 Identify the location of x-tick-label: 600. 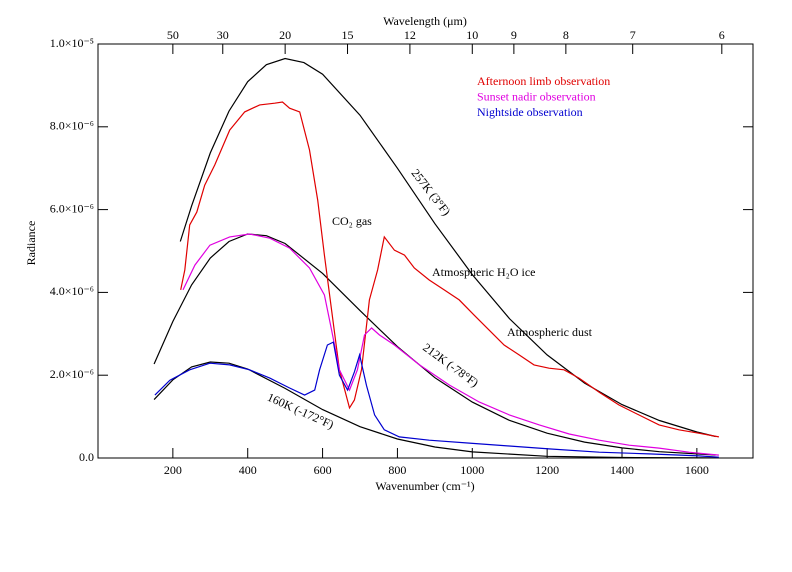
(323, 470).